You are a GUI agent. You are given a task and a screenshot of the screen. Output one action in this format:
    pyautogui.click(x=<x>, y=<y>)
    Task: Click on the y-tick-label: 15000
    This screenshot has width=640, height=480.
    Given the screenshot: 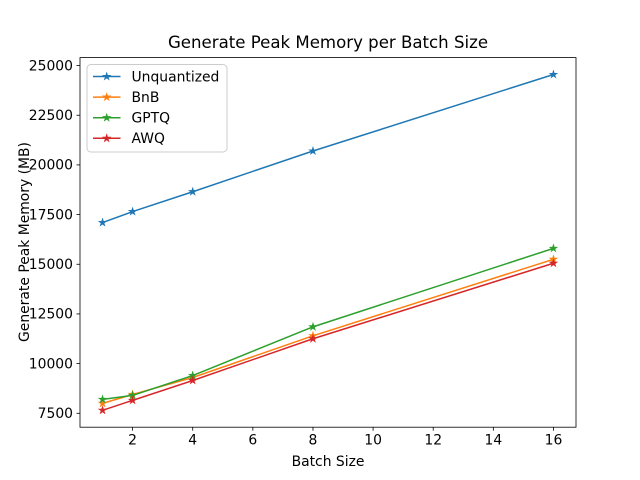 What is the action you would take?
    pyautogui.click(x=51, y=265)
    